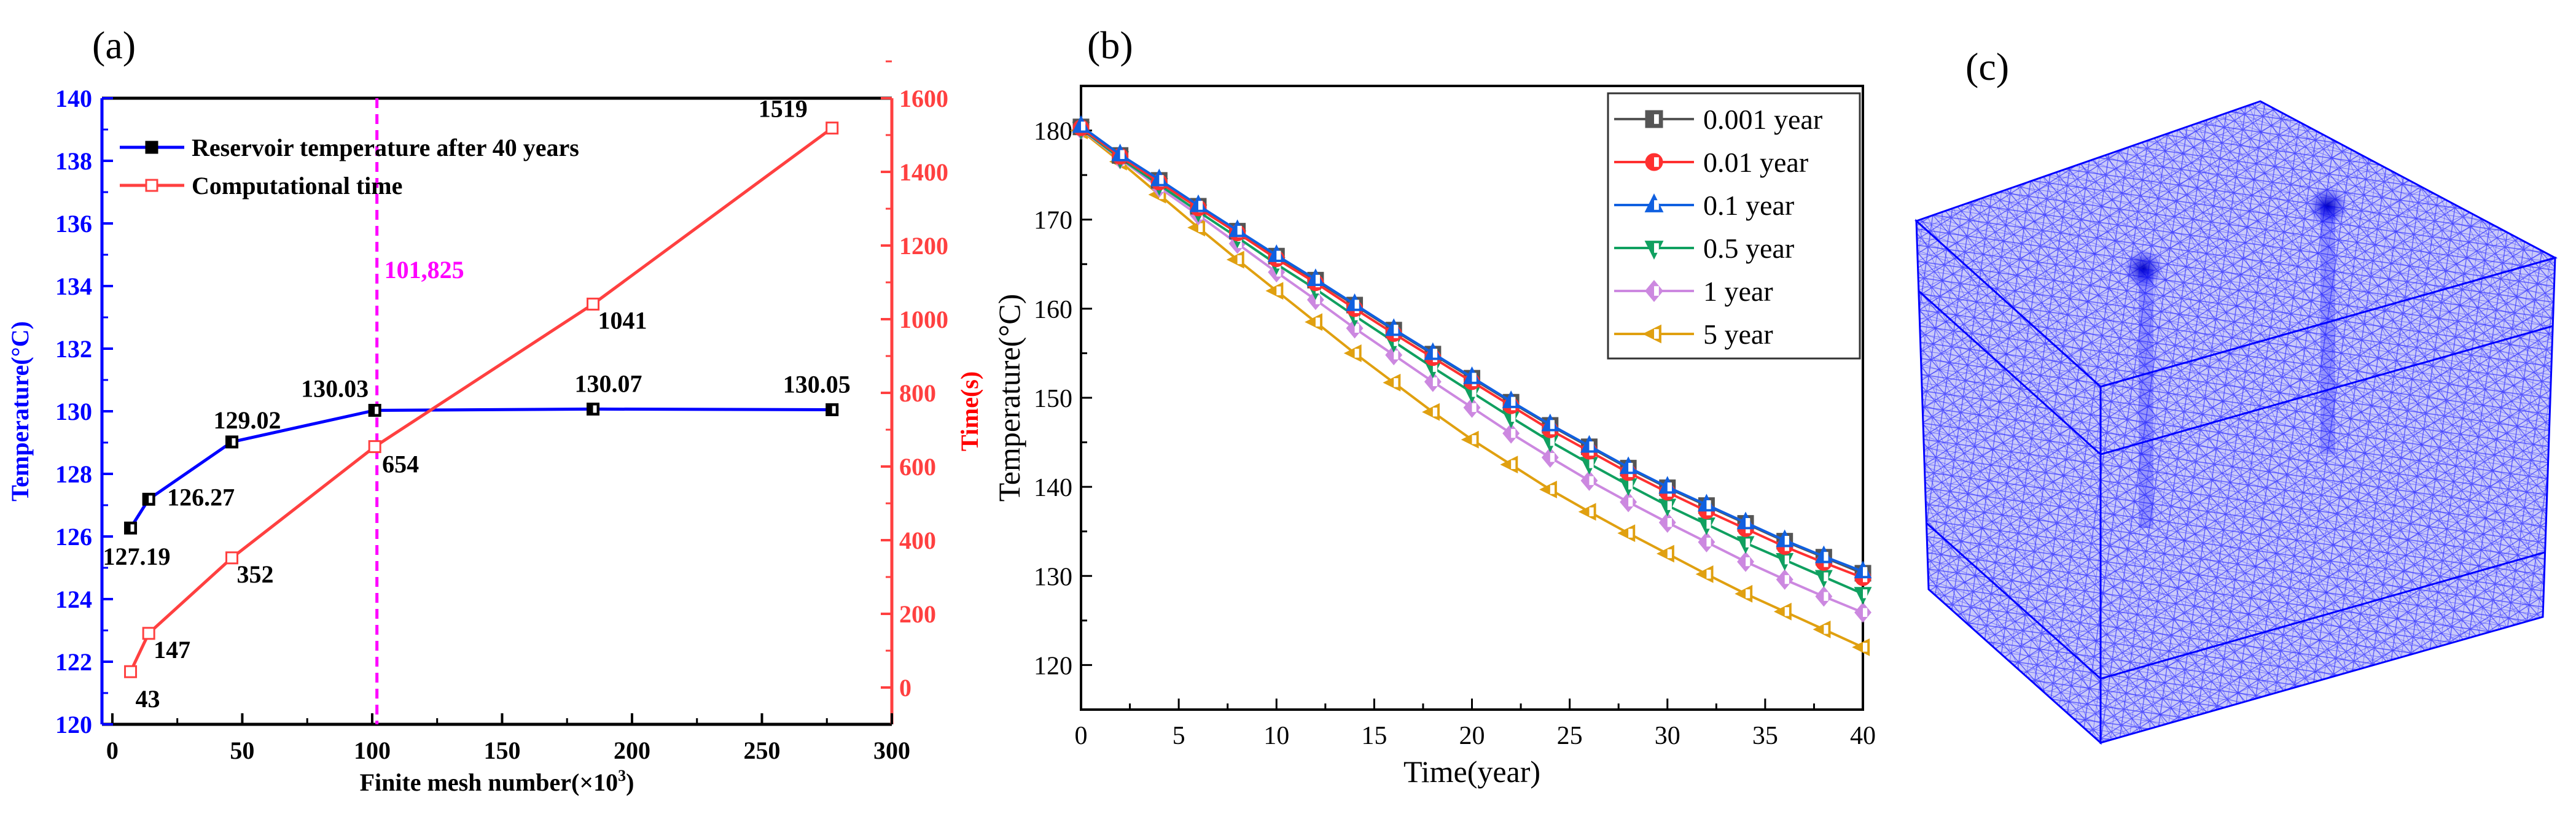 Image resolution: width=2576 pixels, height=825 pixels. I want to click on data-label: 129.02, so click(247, 420).